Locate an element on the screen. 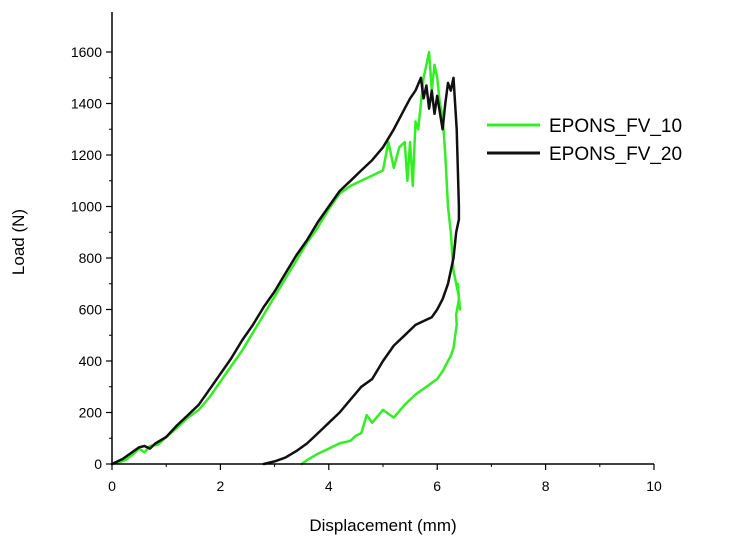 The width and height of the screenshot is (735, 539). x-axis-title: Displacement (mm) is located at coordinates (382, 525).